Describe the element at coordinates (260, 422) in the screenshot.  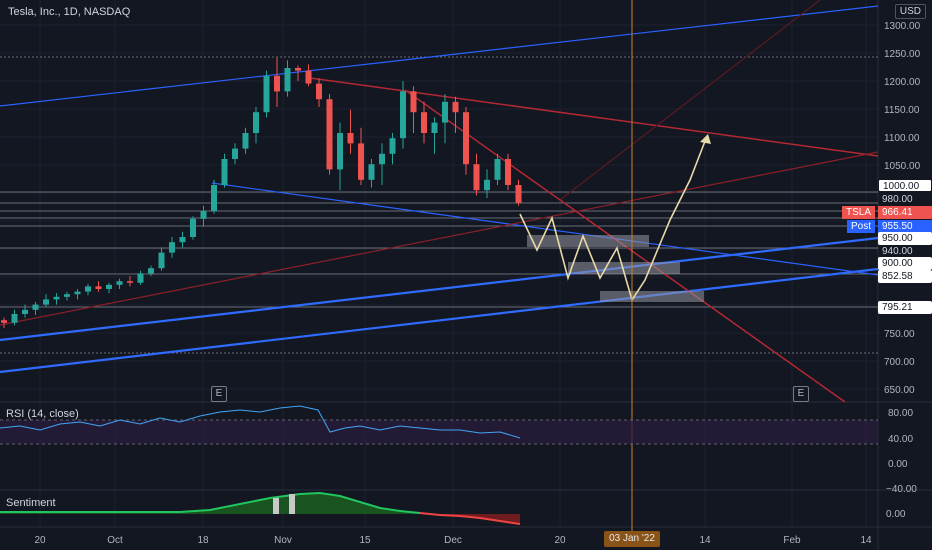
I see `rsi-line` at that location.